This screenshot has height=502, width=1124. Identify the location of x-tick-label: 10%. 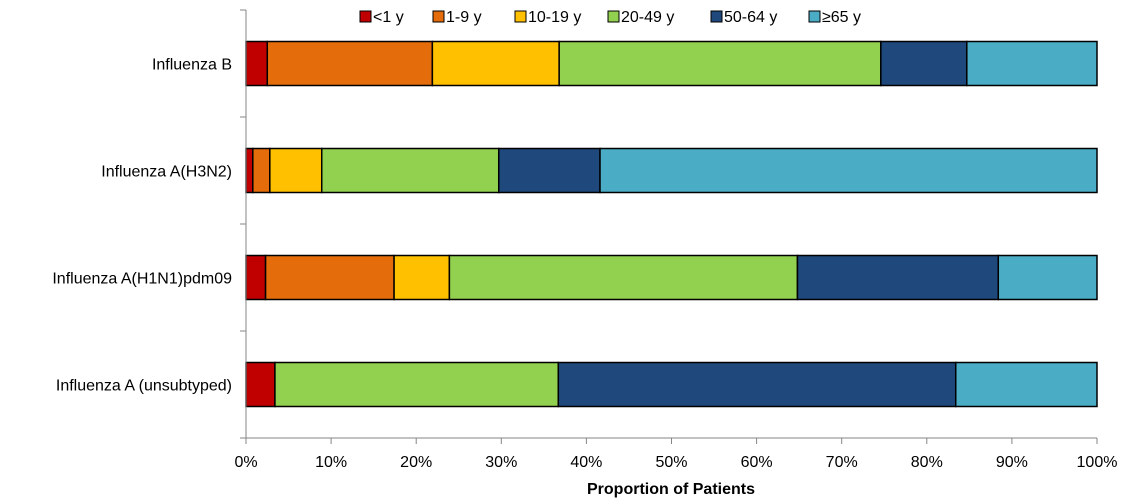
(331, 462).